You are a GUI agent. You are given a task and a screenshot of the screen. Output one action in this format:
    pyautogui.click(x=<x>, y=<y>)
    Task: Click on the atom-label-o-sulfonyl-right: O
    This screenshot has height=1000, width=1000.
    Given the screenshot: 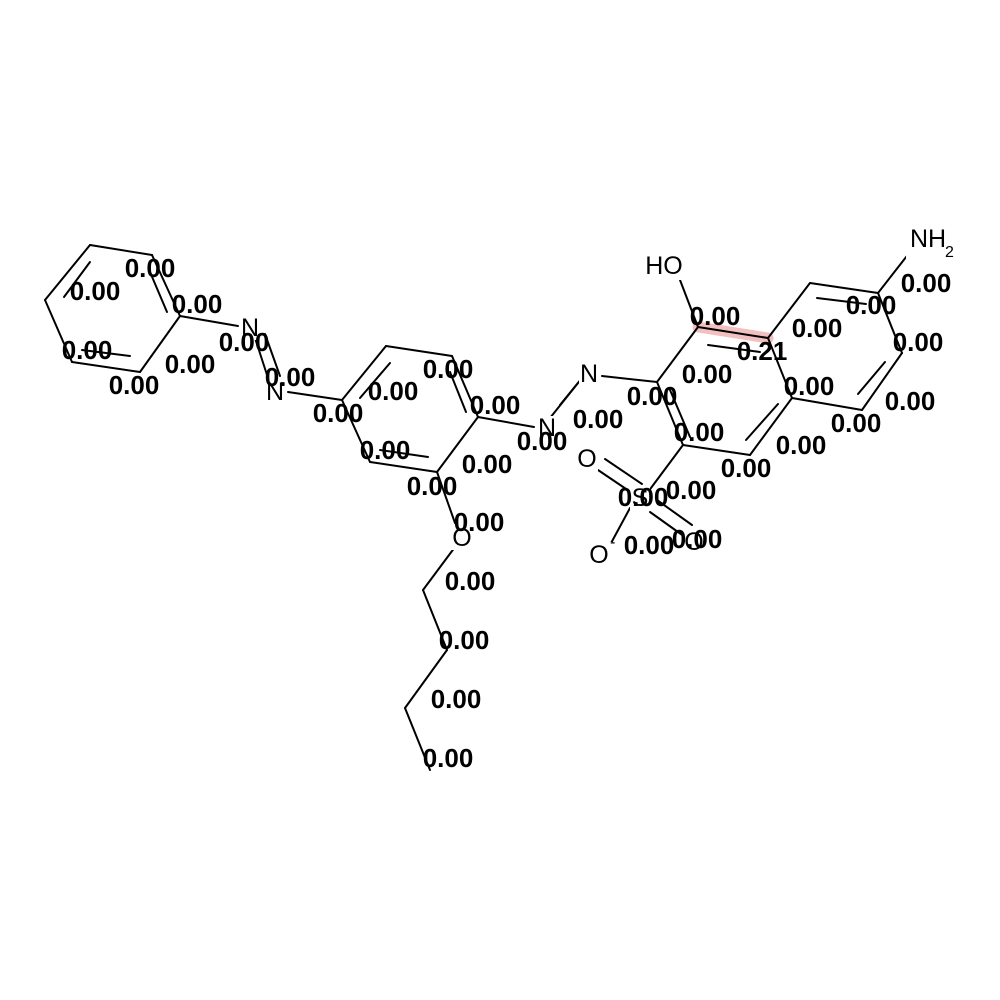 What is the action you would take?
    pyautogui.click(x=693, y=542)
    